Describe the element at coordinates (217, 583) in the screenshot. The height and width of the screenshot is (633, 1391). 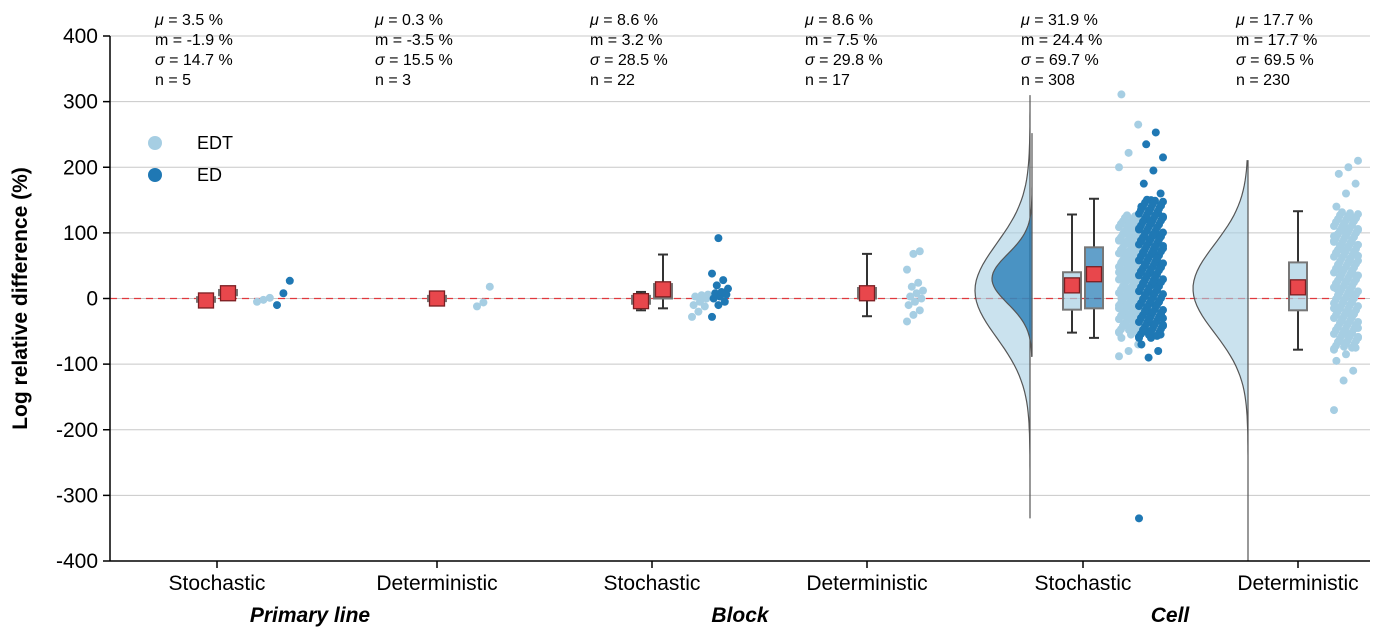
I see `x-tick-label: Stochastic` at that location.